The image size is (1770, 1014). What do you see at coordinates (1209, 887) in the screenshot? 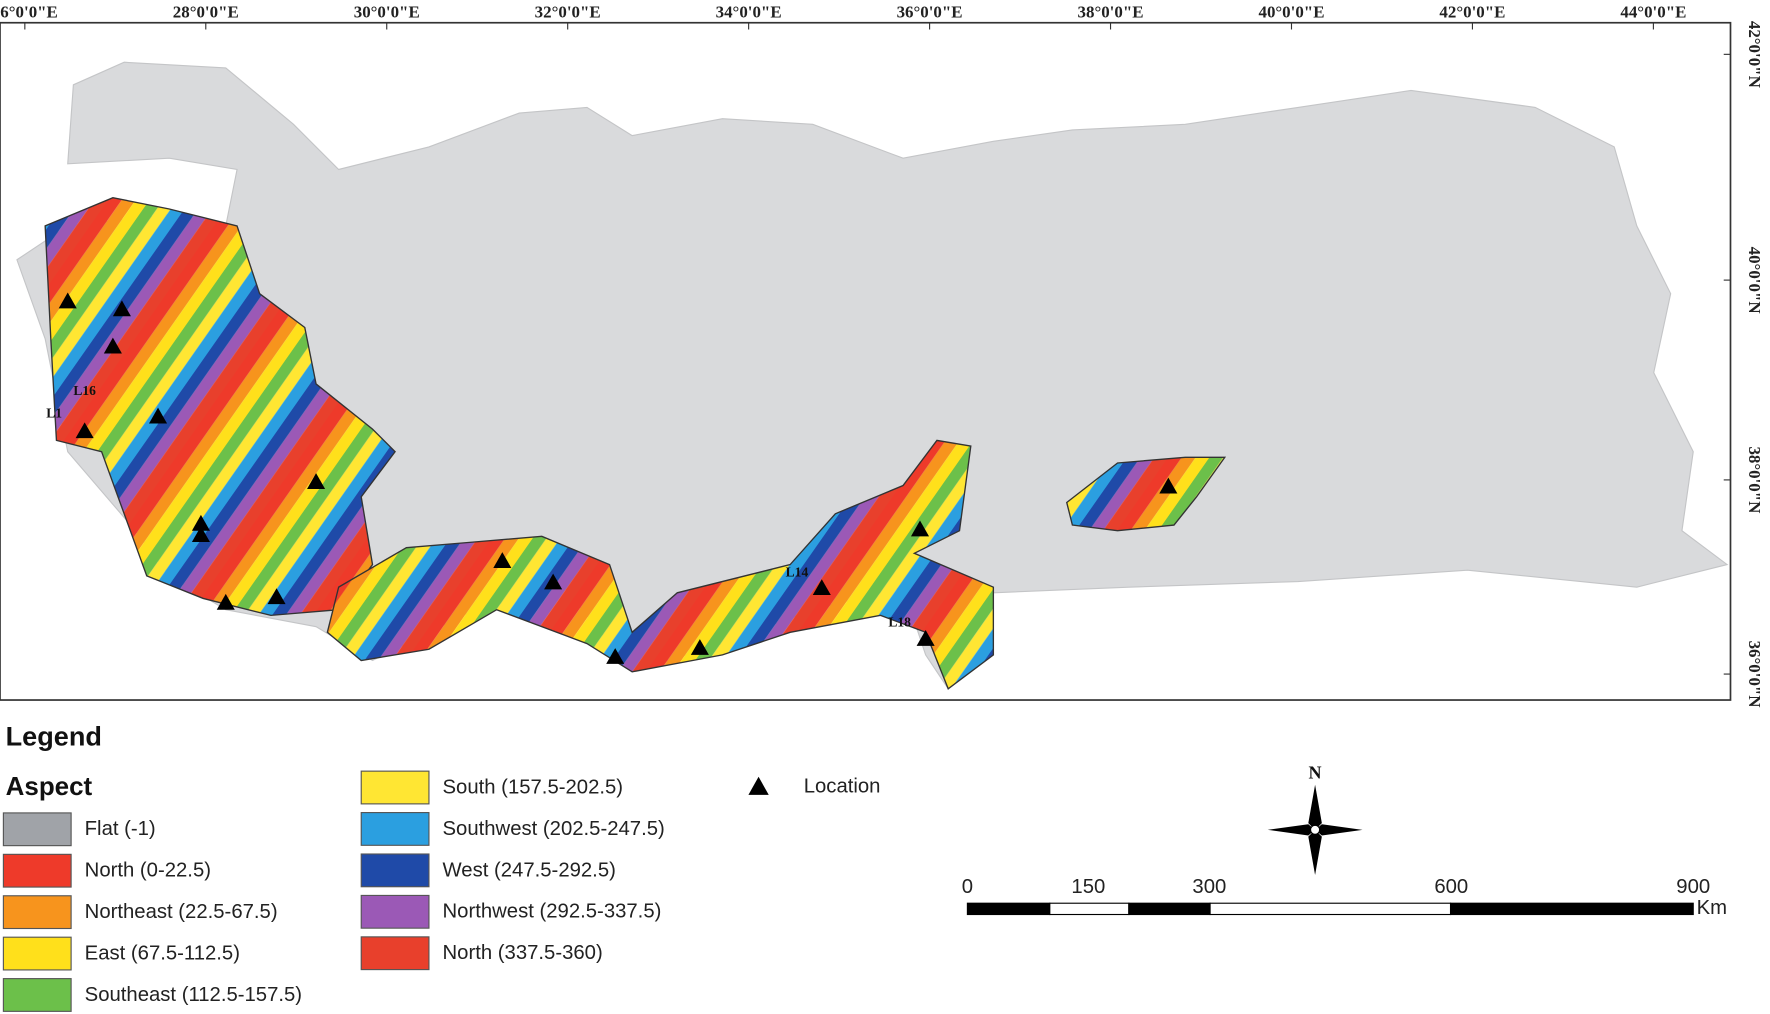
I see `scale-tick-label: 300` at bounding box center [1209, 887].